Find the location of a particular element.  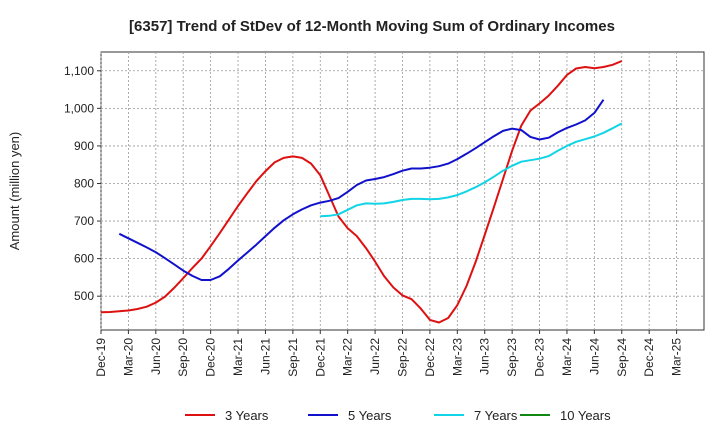

x-tick-label: Mar-24 is located at coordinates (567, 357).